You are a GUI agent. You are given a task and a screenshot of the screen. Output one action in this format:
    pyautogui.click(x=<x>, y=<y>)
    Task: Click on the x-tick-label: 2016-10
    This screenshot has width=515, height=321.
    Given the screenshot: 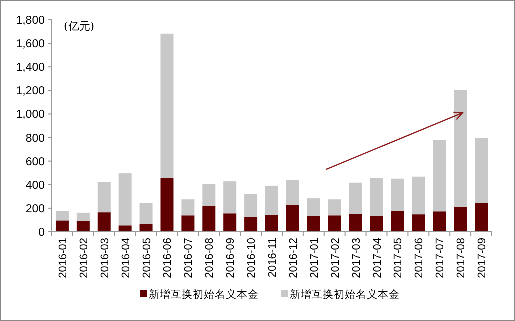 What is the action you would take?
    pyautogui.click(x=252, y=258)
    